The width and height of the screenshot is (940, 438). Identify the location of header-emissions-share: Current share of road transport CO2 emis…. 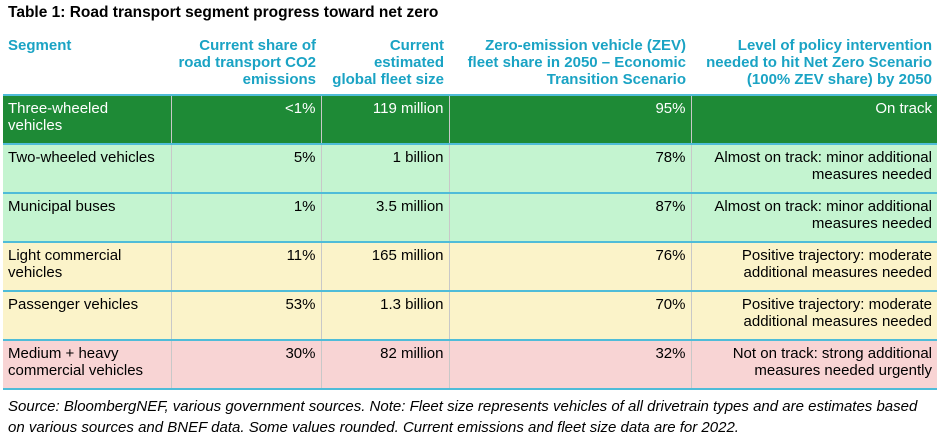
(246, 64).